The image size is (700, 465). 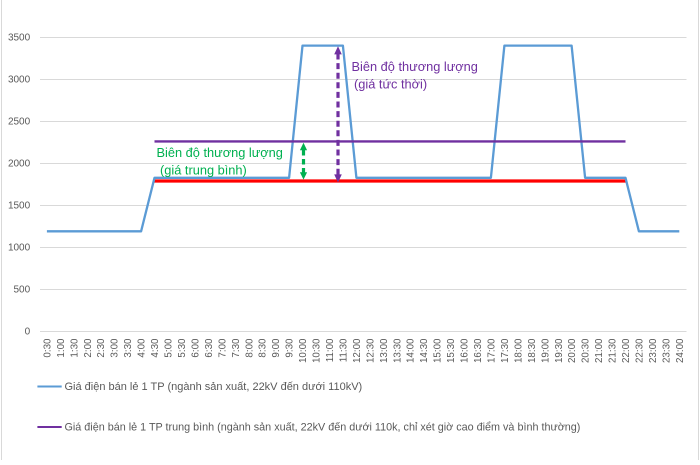 I want to click on svg-text: 21:30, so click(x=613, y=350).